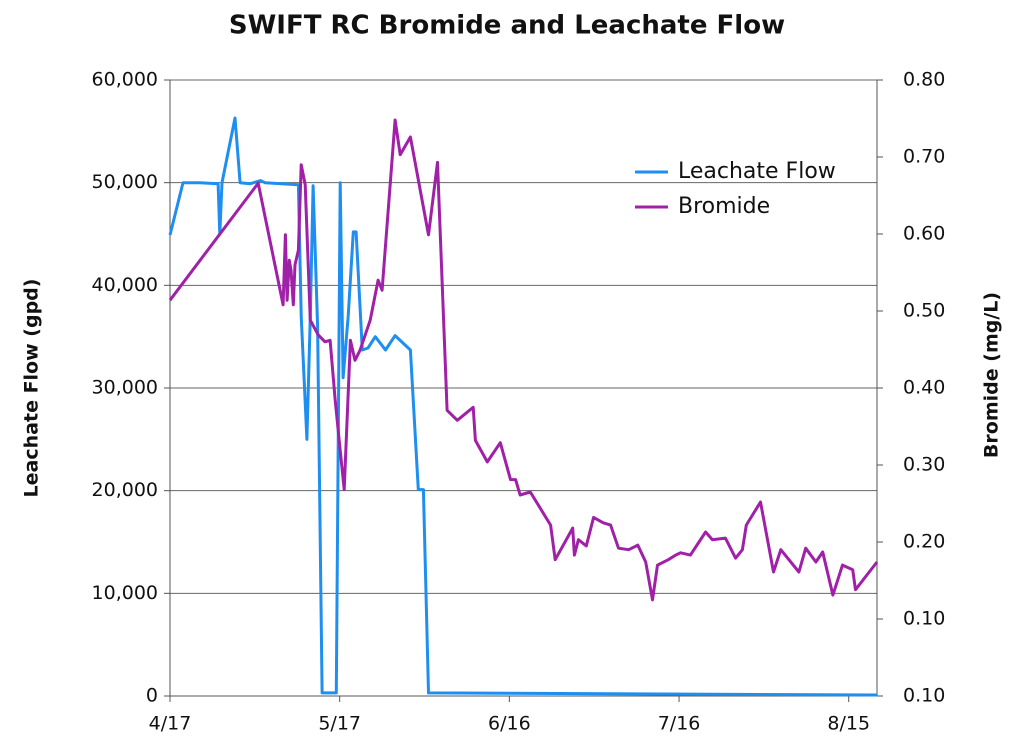 The height and width of the screenshot is (743, 1019). What do you see at coordinates (125, 182) in the screenshot?
I see `y-tick-label: 50,000` at bounding box center [125, 182].